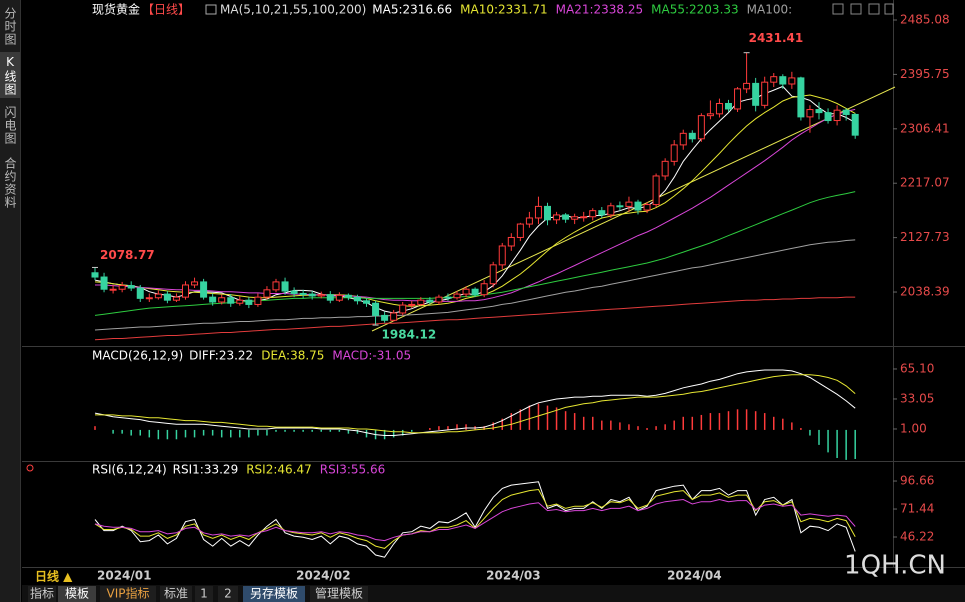  I want to click on bottom-tab: 指标, so click(42, 593).